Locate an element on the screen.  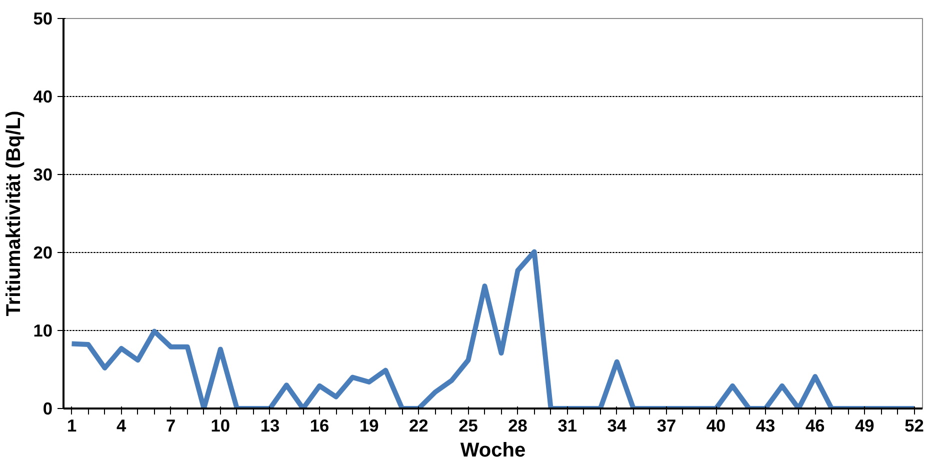
x-tick-label: 25 is located at coordinates (468, 426).